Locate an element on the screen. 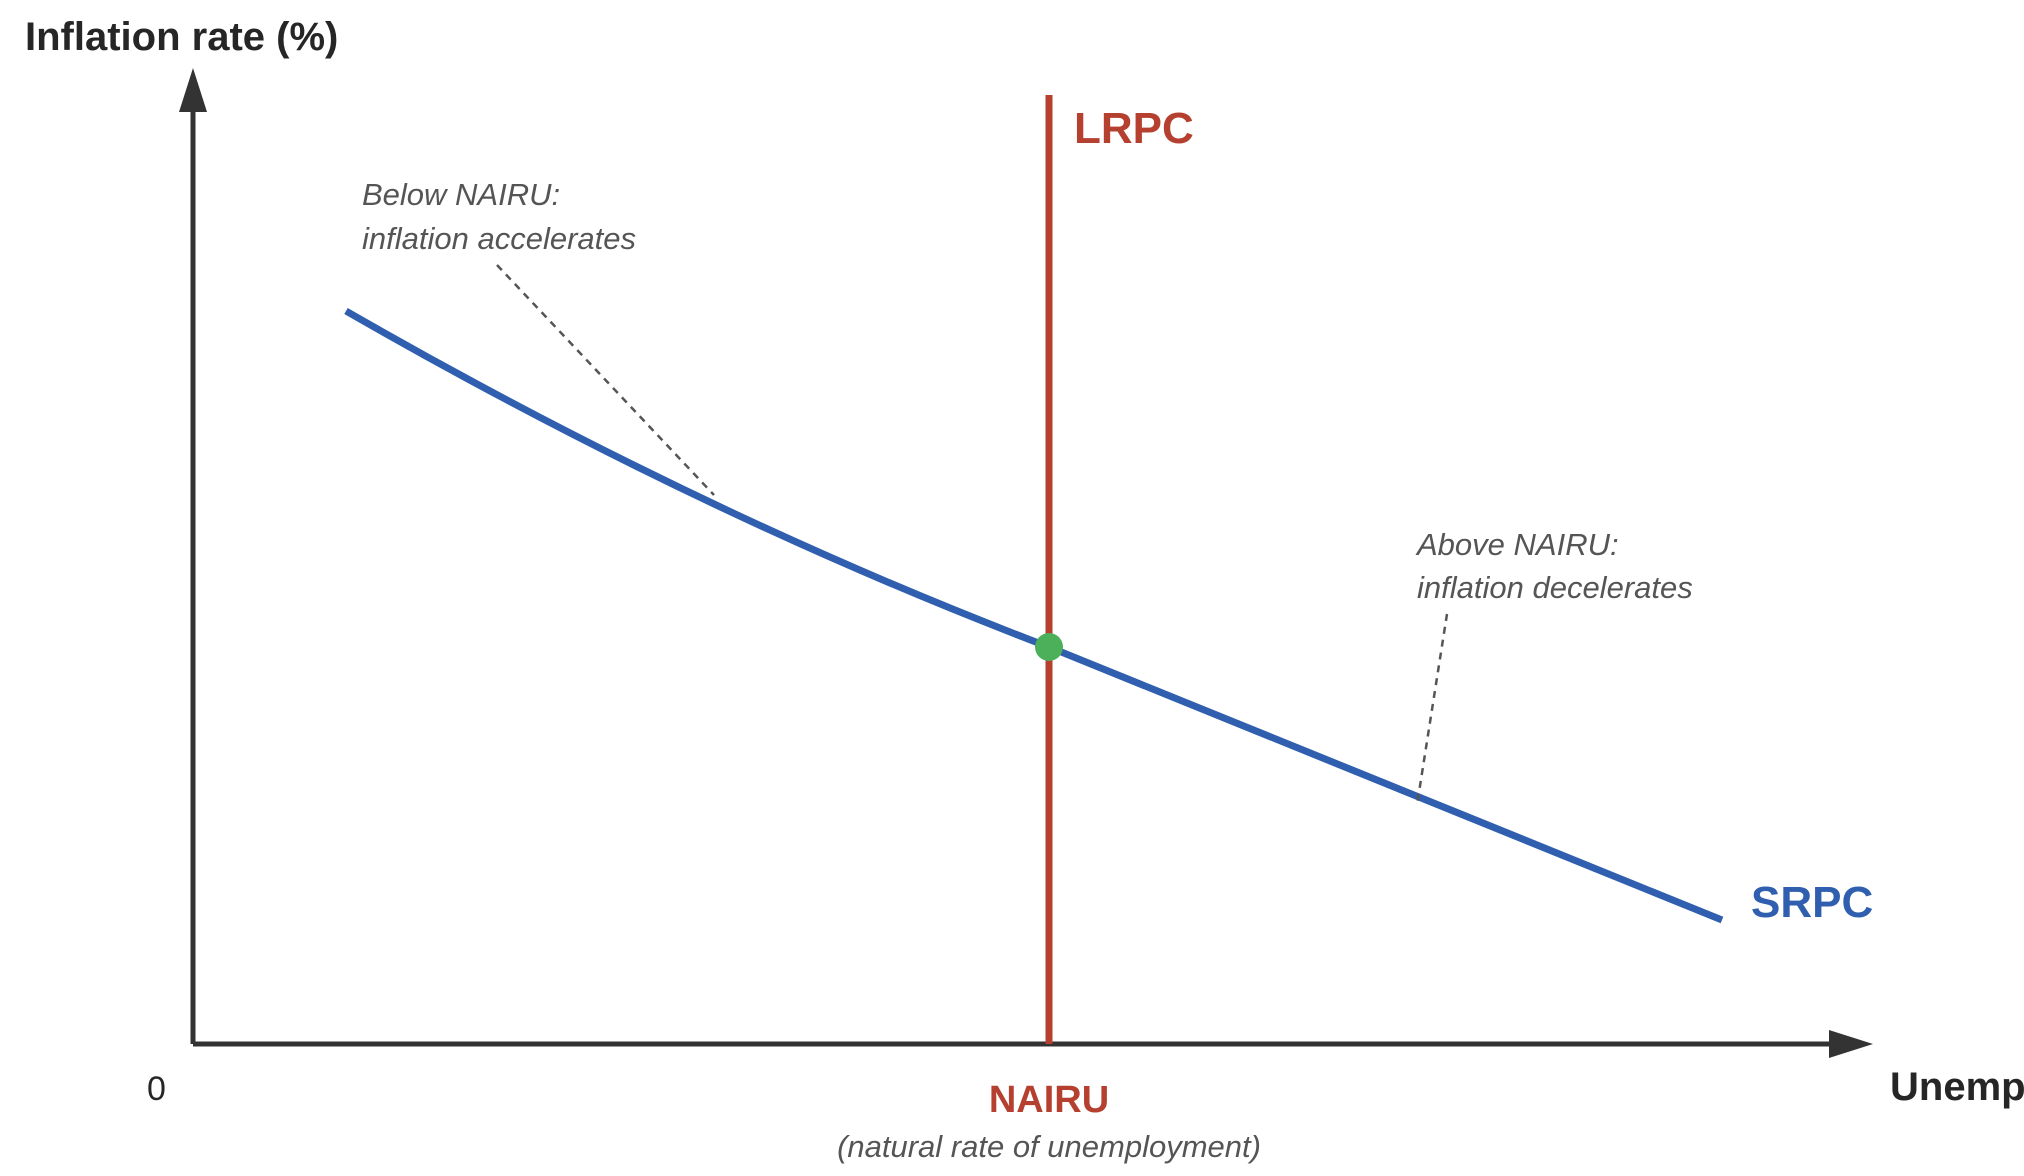  x-axis-arrowhead is located at coordinates (1851, 1044).